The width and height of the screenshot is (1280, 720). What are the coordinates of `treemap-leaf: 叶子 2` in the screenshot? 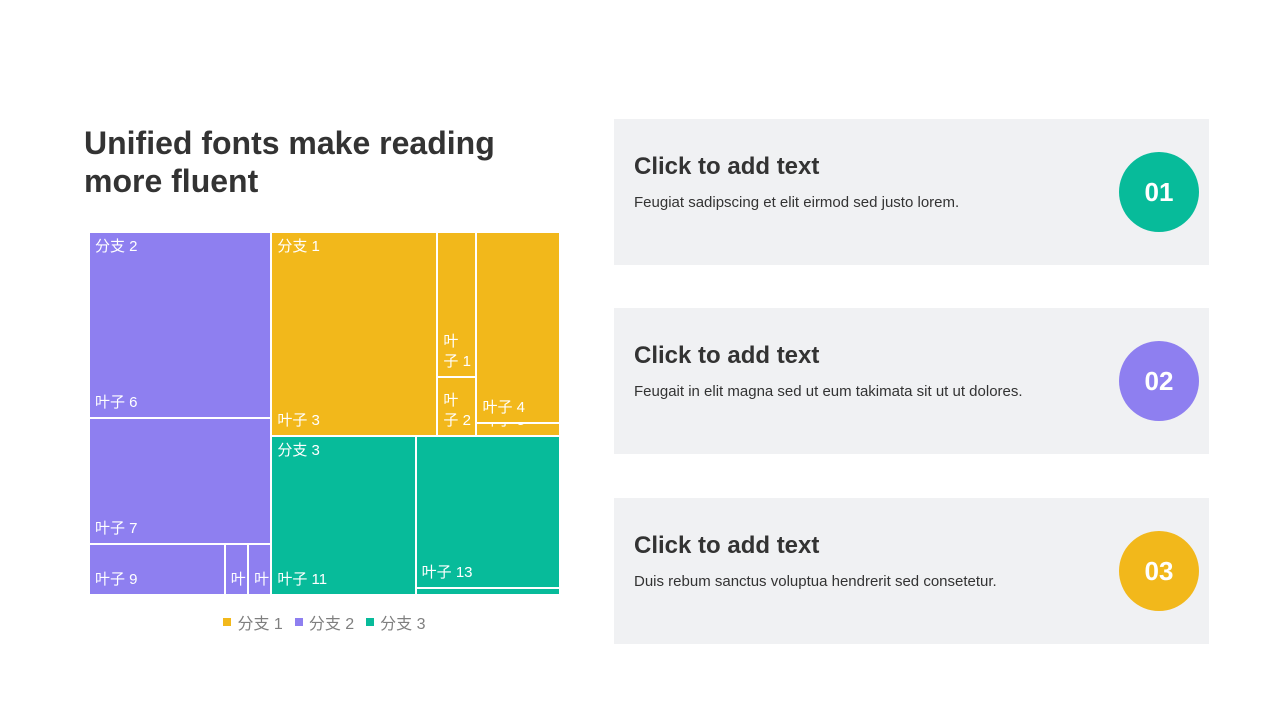 It's located at (457, 407).